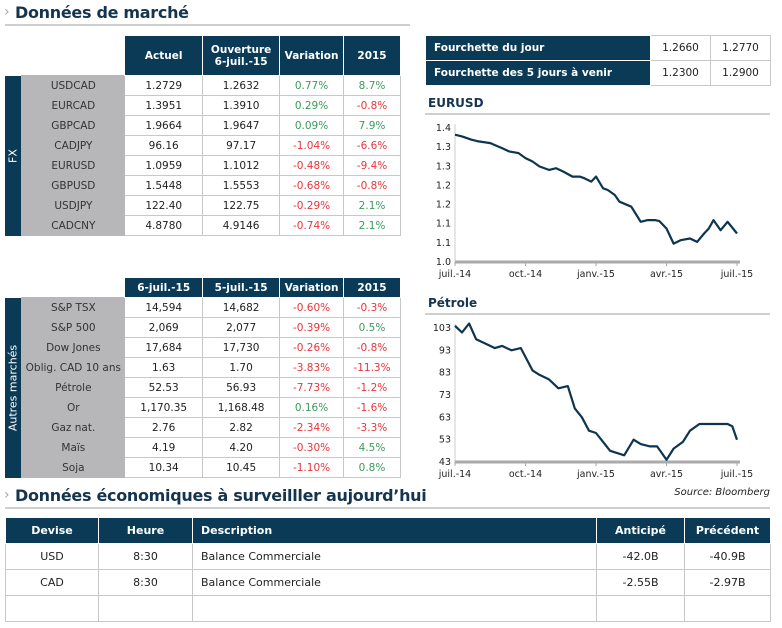 This screenshot has width=782, height=628. What do you see at coordinates (312, 327) in the screenshot?
I see `variation: -0.39%` at bounding box center [312, 327].